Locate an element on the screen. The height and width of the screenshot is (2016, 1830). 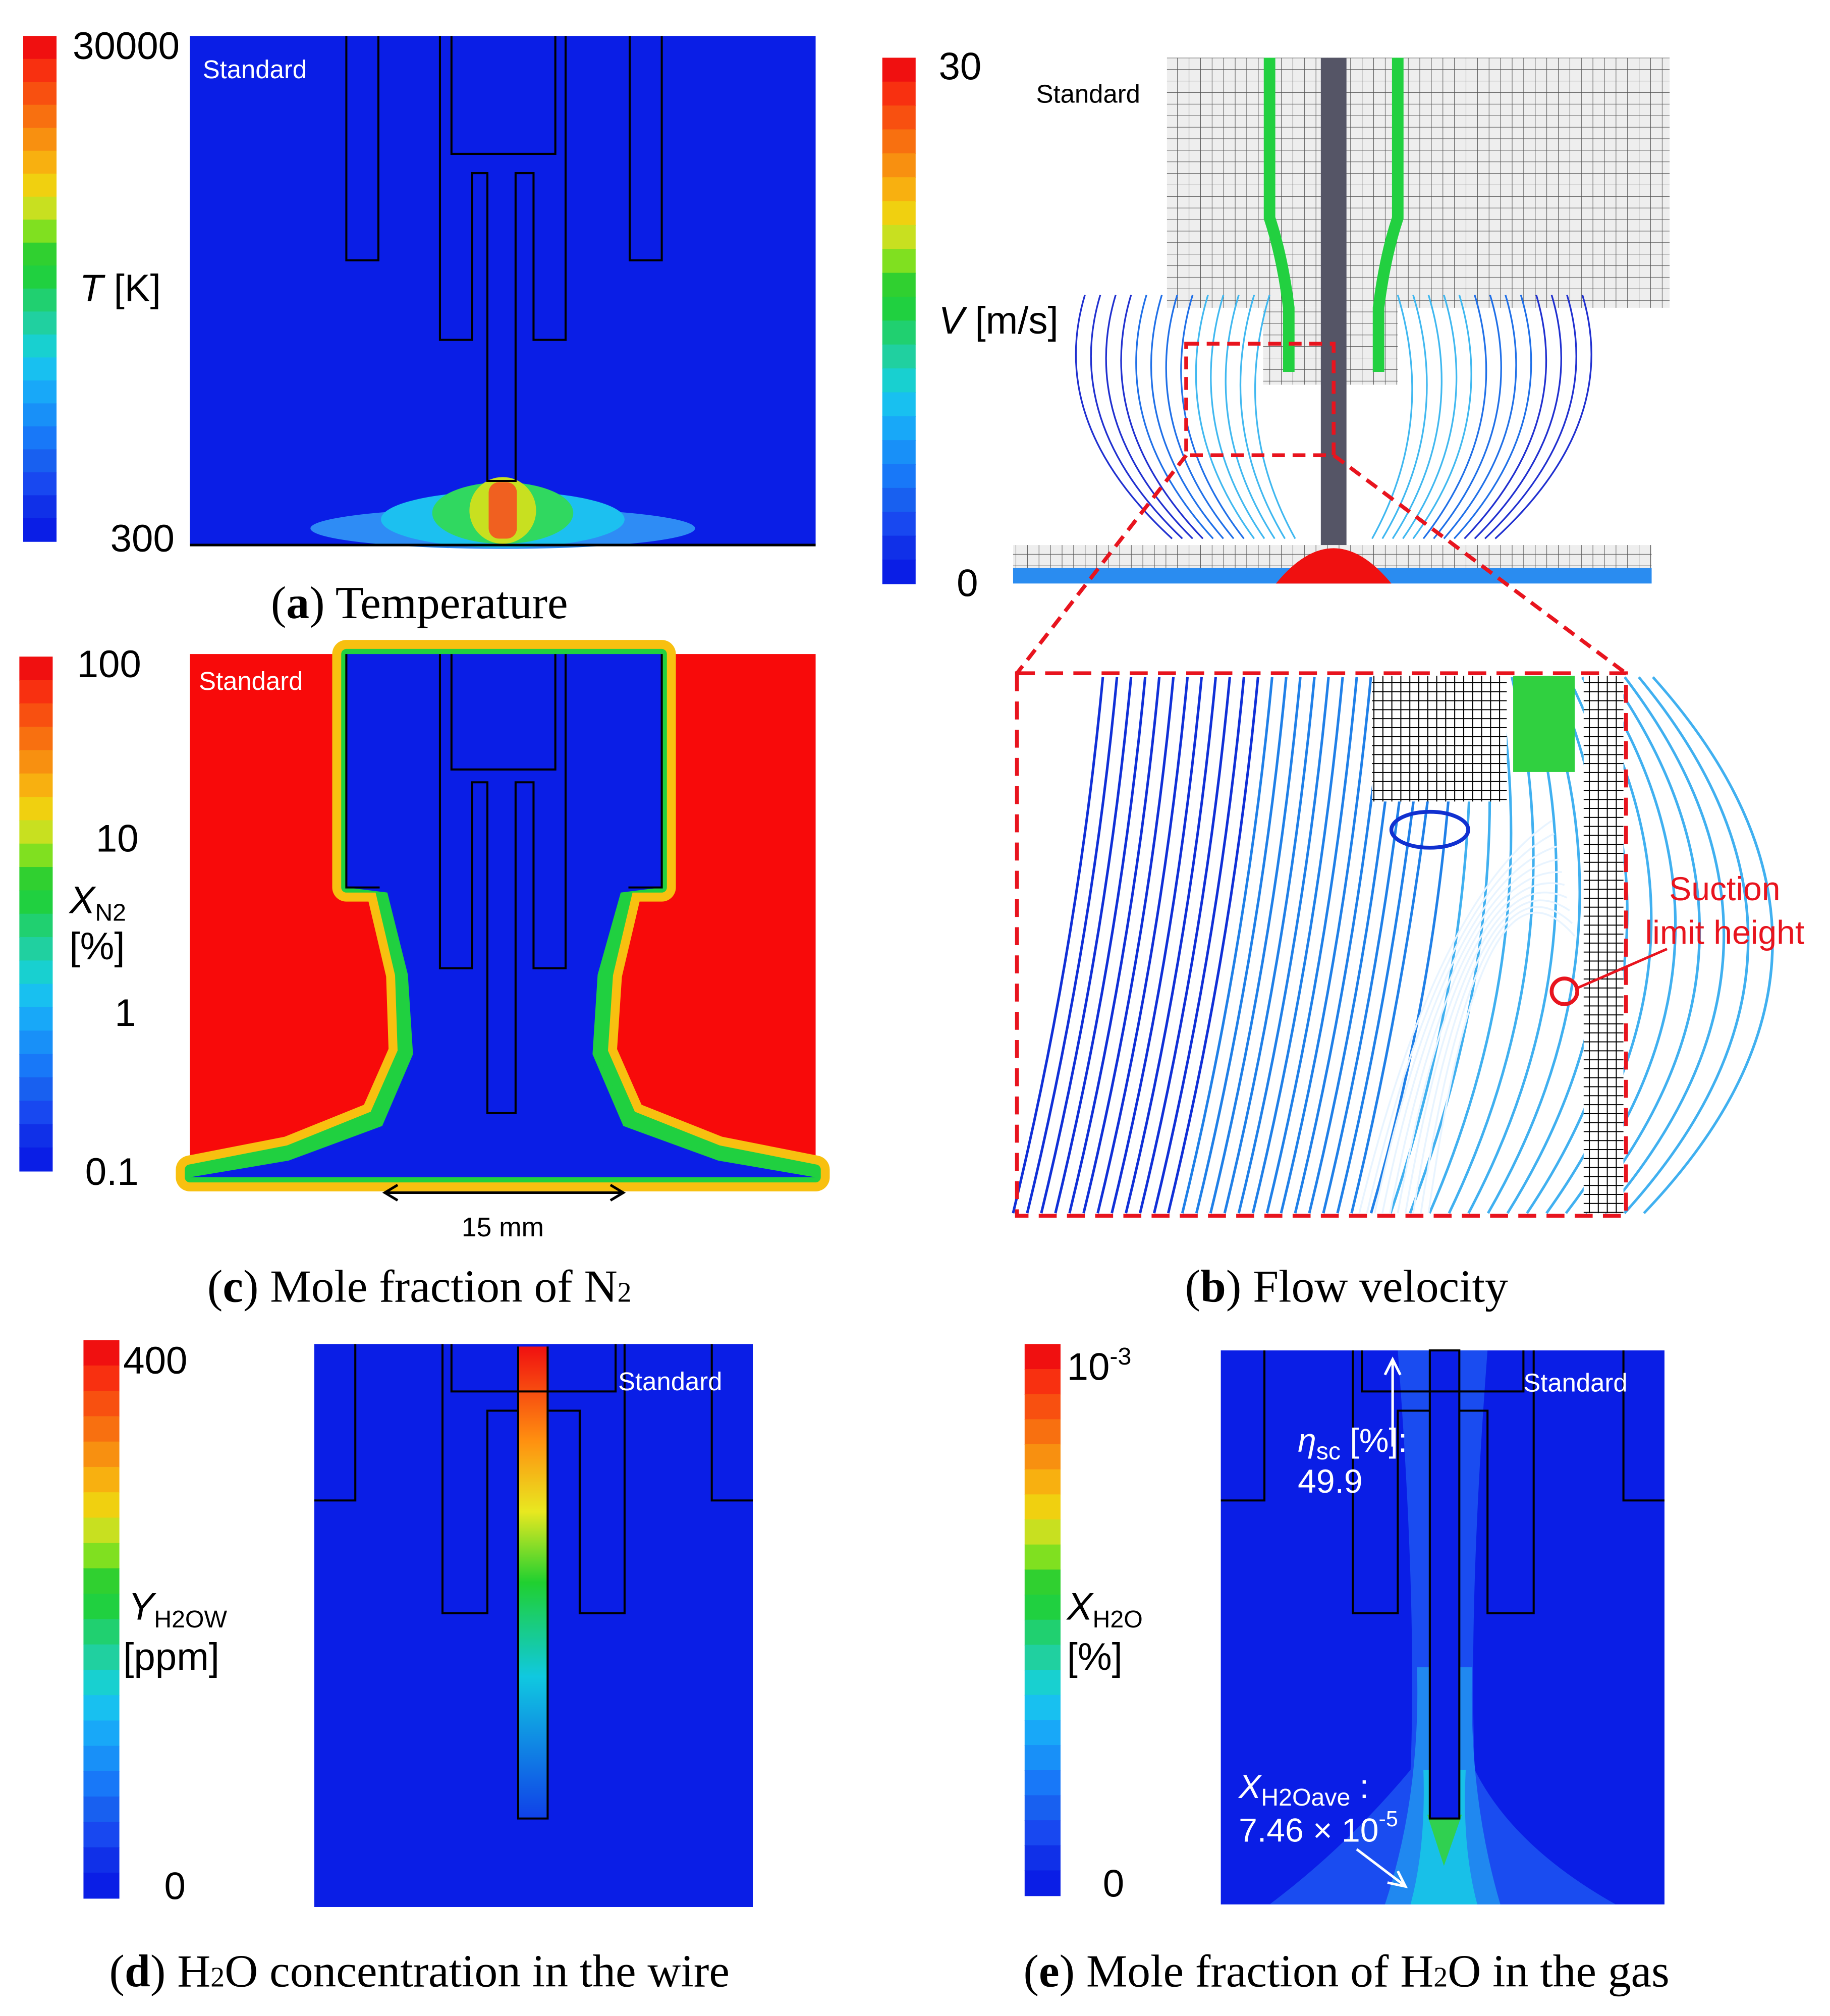
colorbar-tick: 10⁻³ is located at coordinates (1099, 1365).